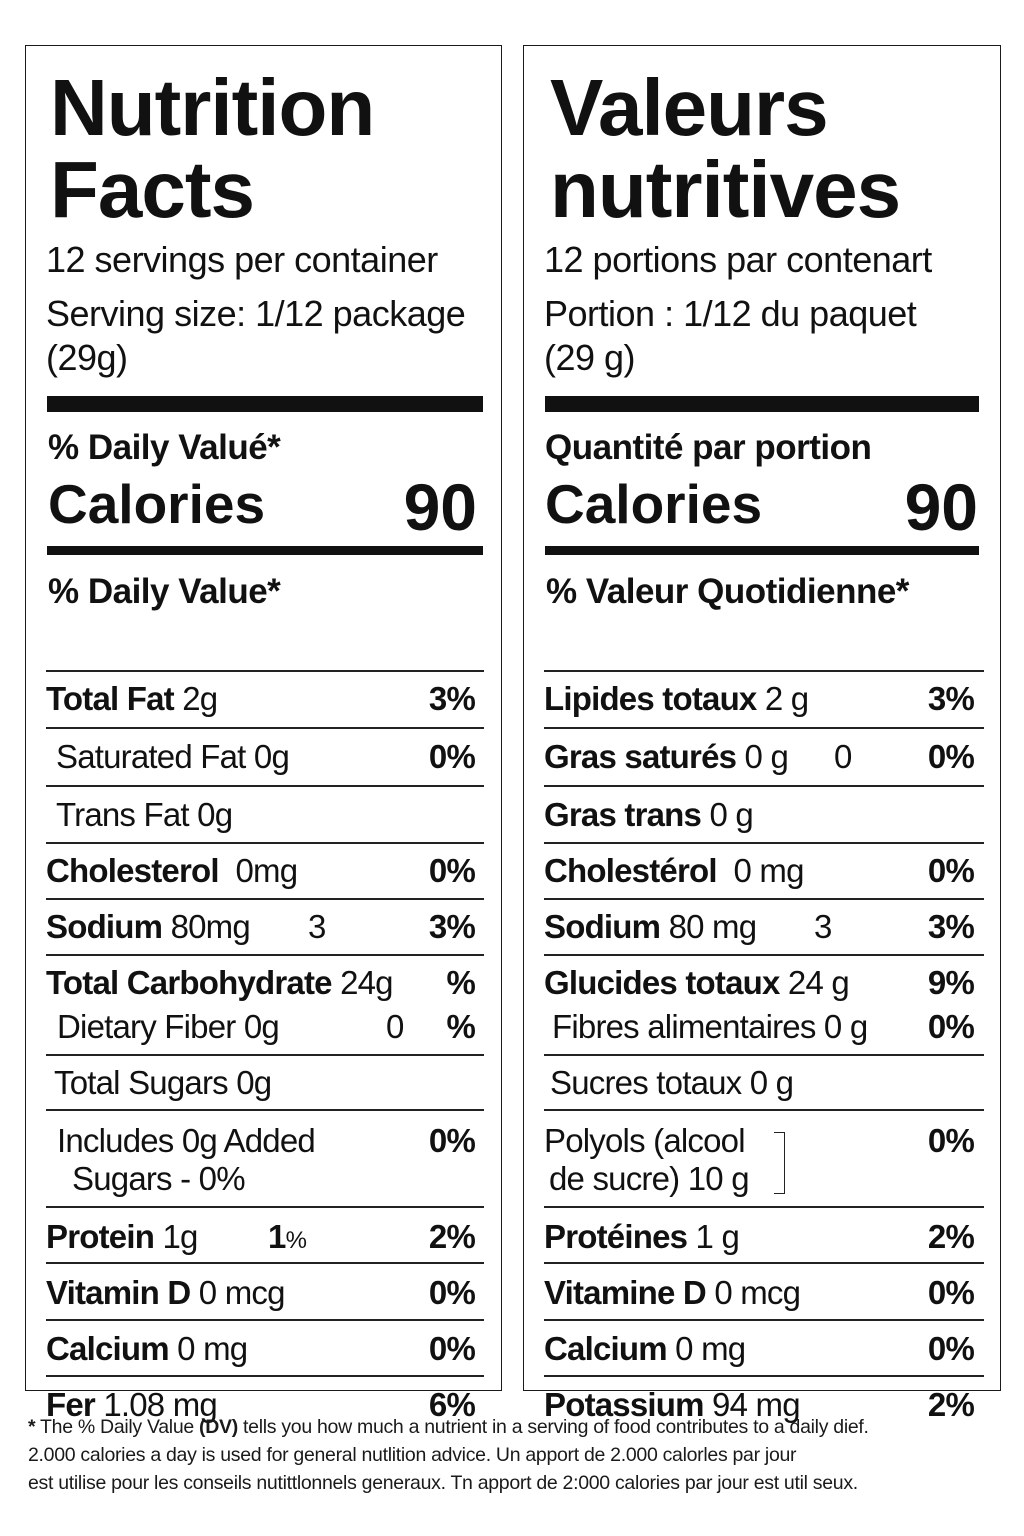  I want to click on stray-value: 1%, so click(287, 1239).